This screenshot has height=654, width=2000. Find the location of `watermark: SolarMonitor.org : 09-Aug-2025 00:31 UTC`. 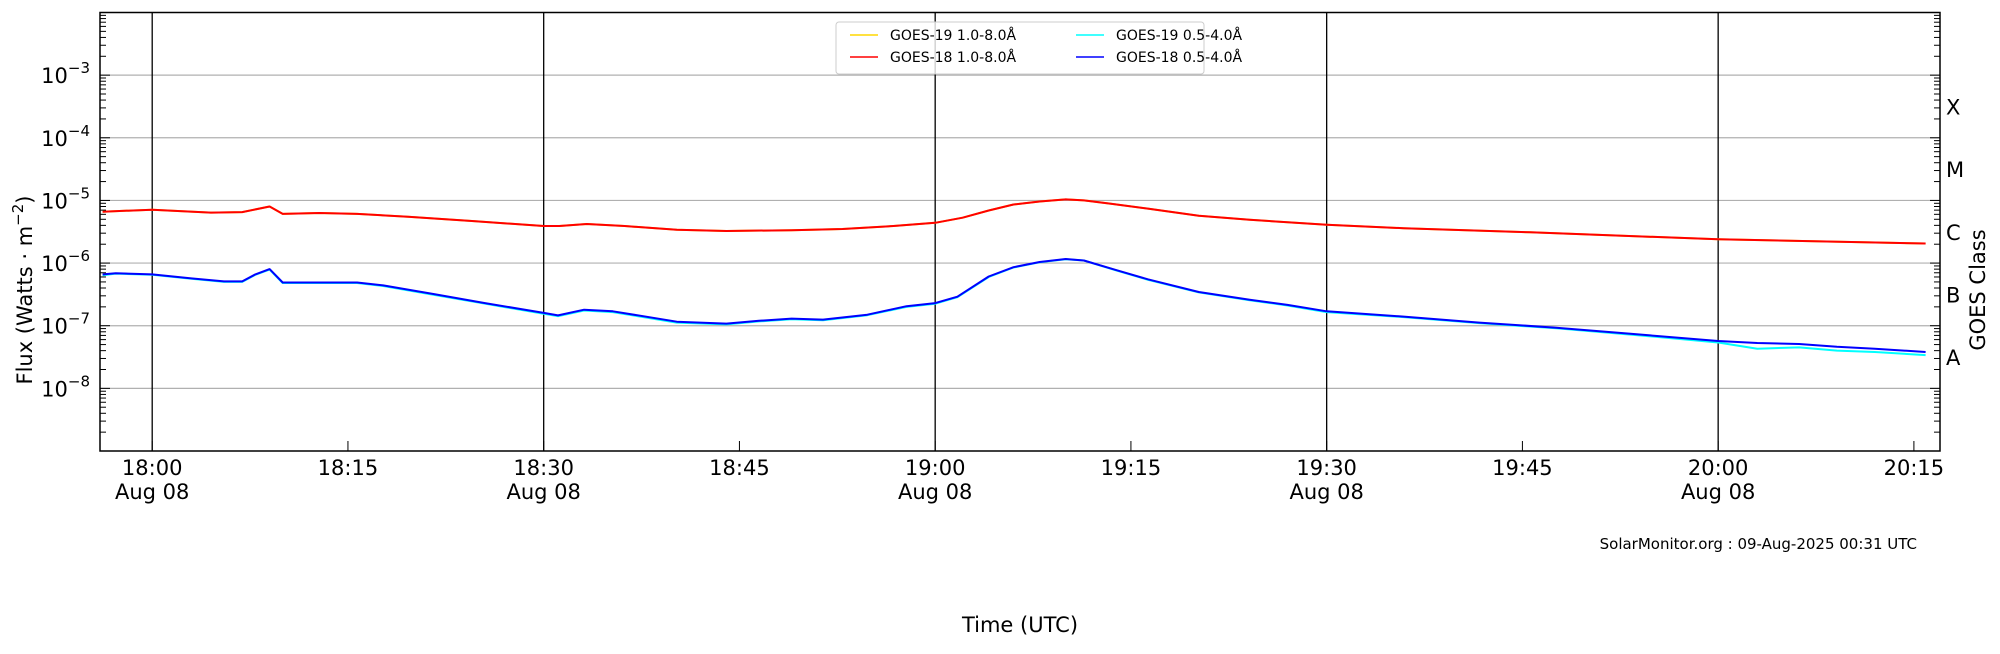

watermark: SolarMonitor.org : 09-Aug-2025 00:31 UTC is located at coordinates (1758, 544).